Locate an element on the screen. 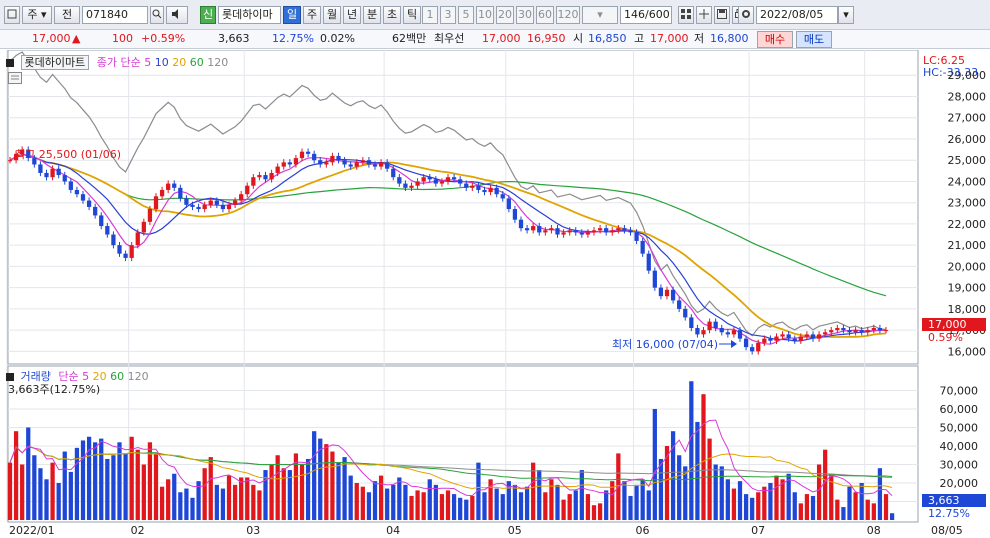  price-tick-label: 29,000 is located at coordinates (967, 75).